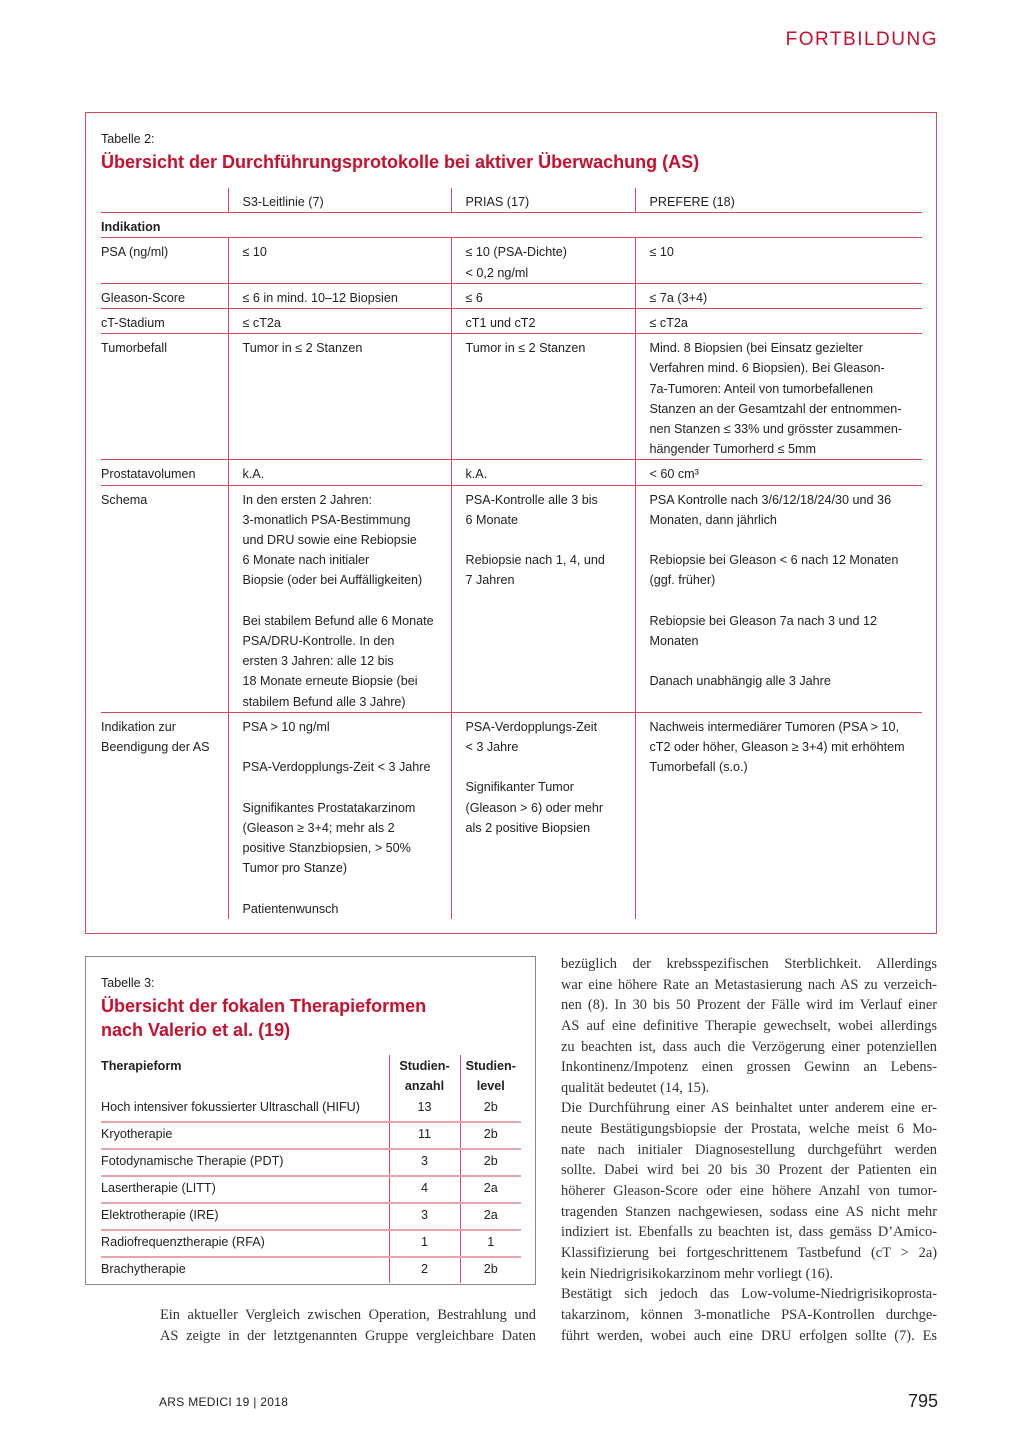 The image size is (1024, 1448). What do you see at coordinates (542, 201) in the screenshot?
I see `column-header: PRIAS (17)` at bounding box center [542, 201].